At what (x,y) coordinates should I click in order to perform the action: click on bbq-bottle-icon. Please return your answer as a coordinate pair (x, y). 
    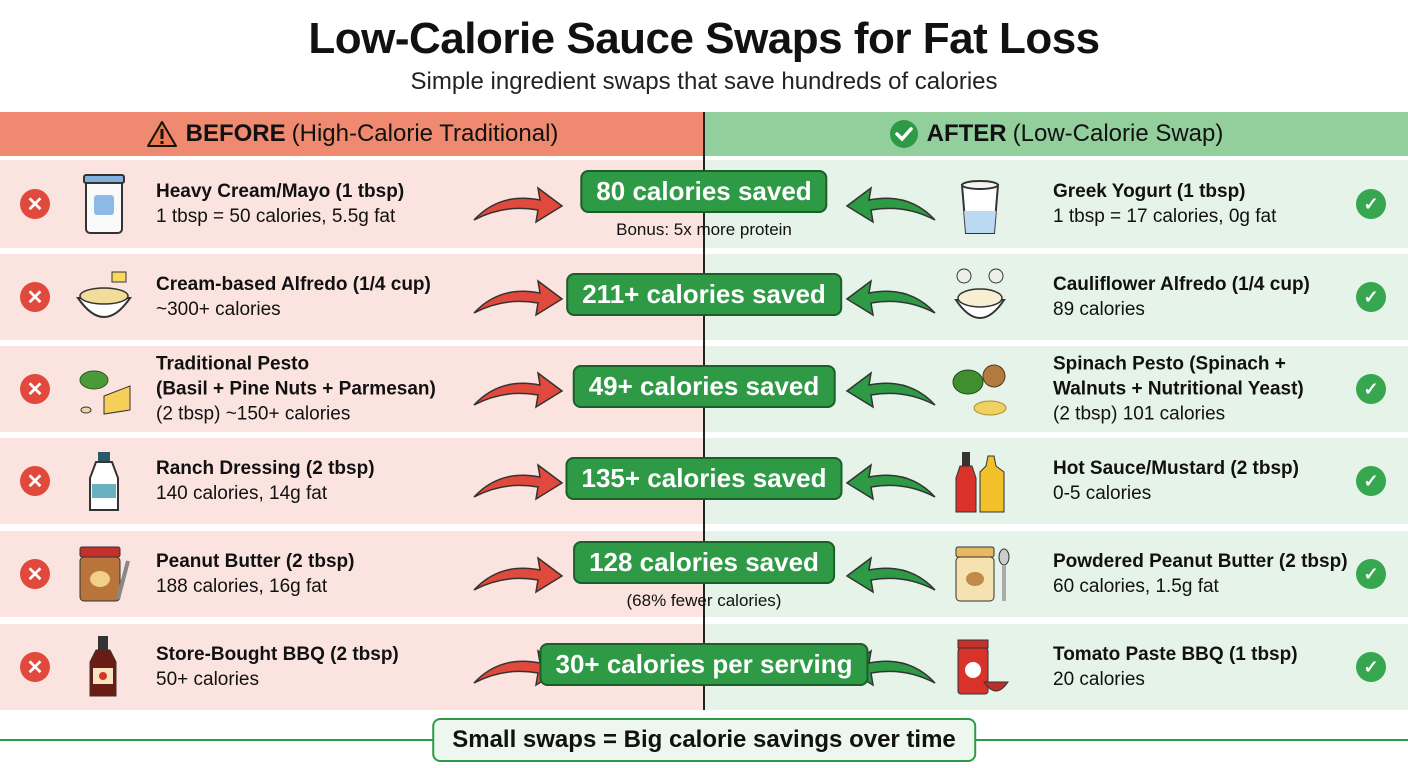
    Looking at the image, I should click on (103, 666).